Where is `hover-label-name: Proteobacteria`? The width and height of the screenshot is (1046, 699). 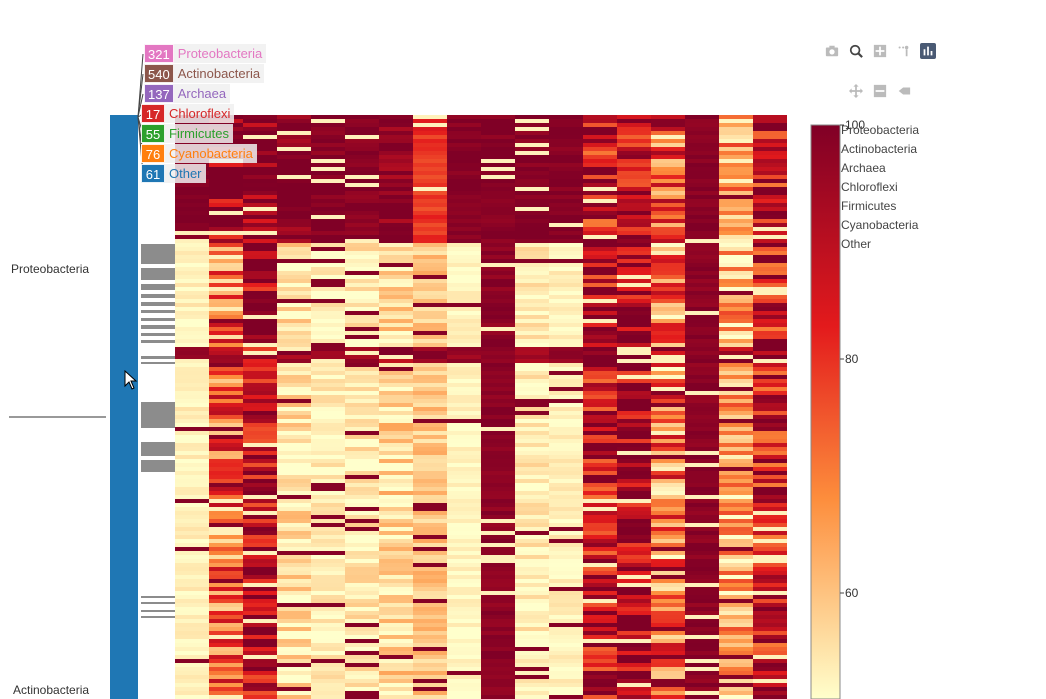
hover-label-name: Proteobacteria is located at coordinates (220, 53).